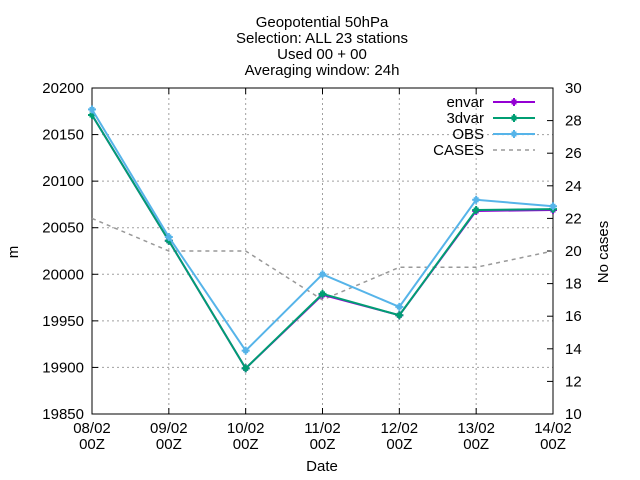 The image size is (640, 480). Describe the element at coordinates (92, 428) in the screenshot. I see `x-tick-label: 08/02` at that location.